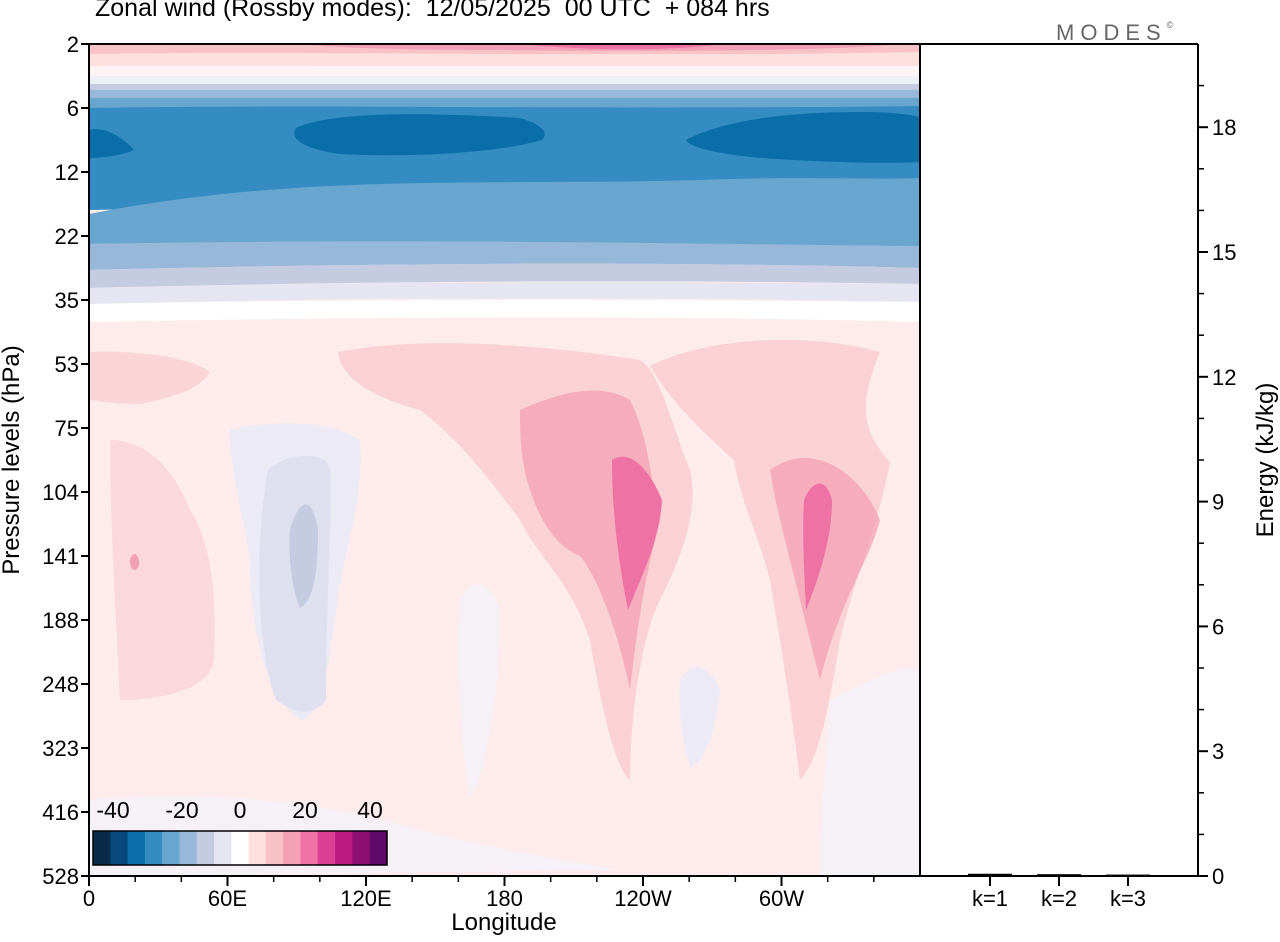 The image size is (1280, 942). Describe the element at coordinates (67, 300) in the screenshot. I see `y-tick-label: 35` at that location.